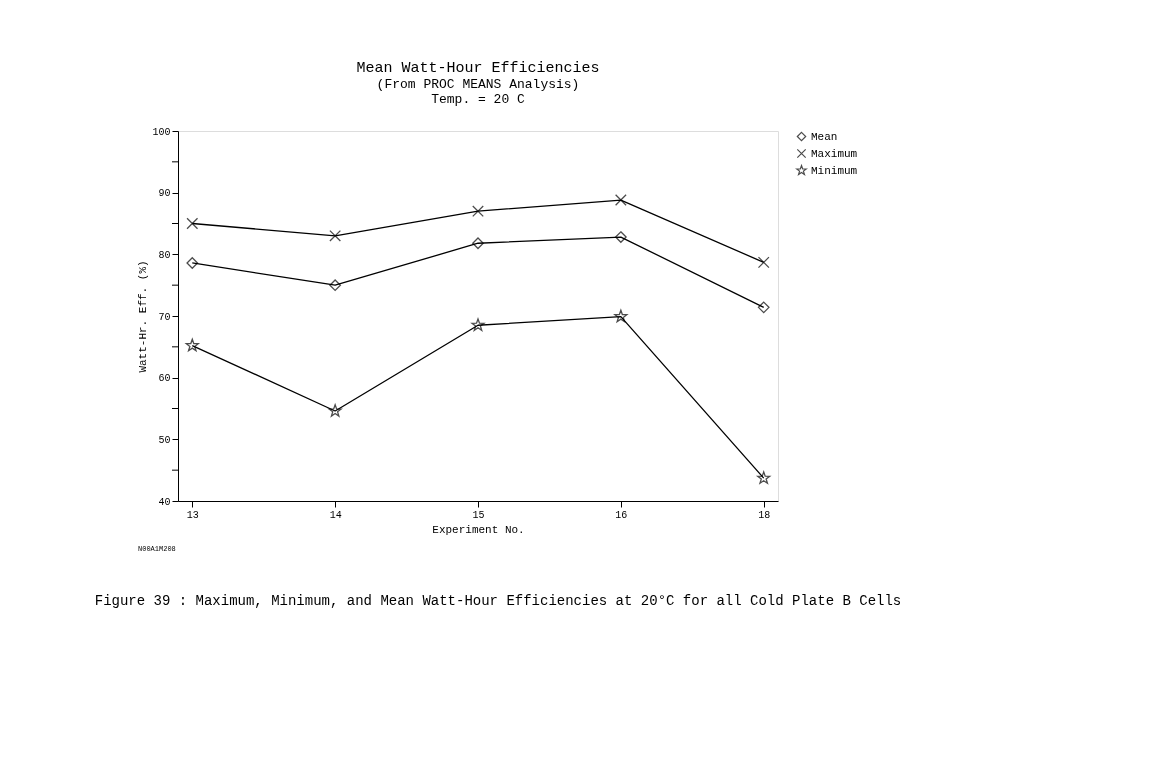 This screenshot has width=1156, height=776. Describe the element at coordinates (164, 440) in the screenshot. I see `y-tick-label: 50` at that location.